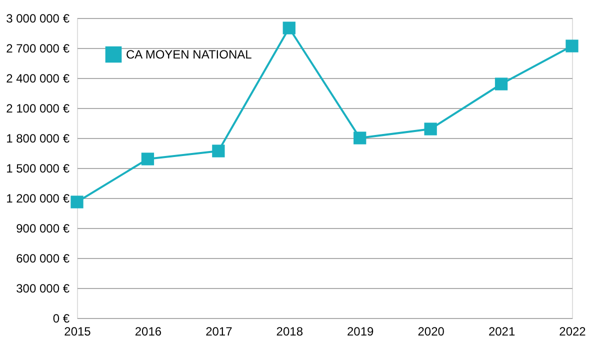  What do you see at coordinates (431, 331) in the screenshot?
I see `x-tick-label: 2020` at bounding box center [431, 331].